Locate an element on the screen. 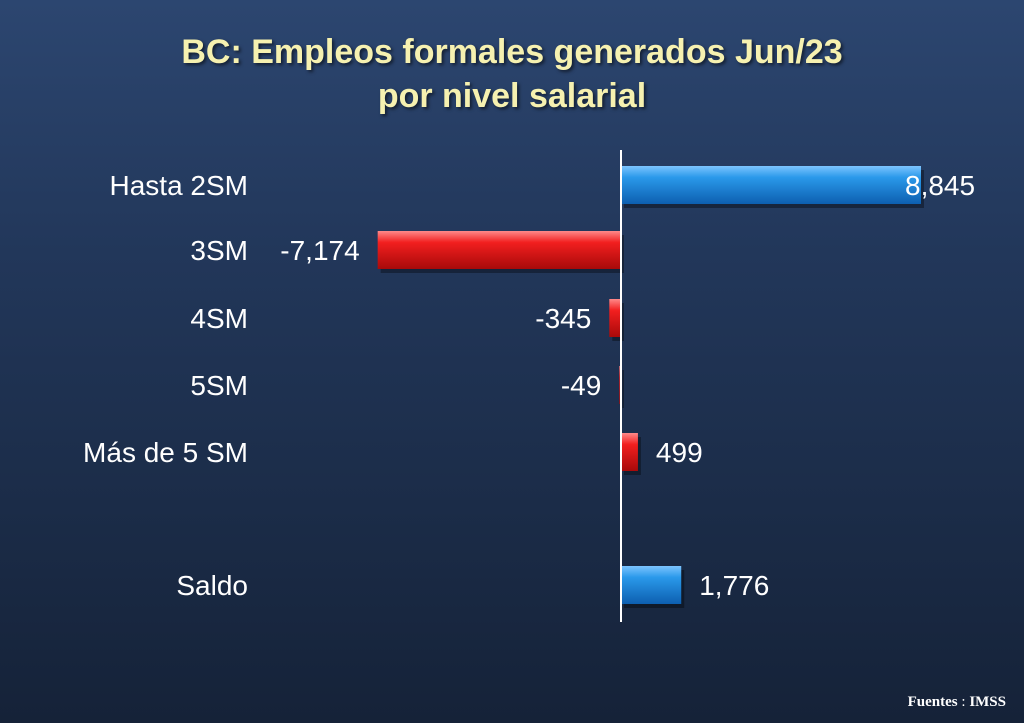 The image size is (1024, 723). value-label: 8,845 is located at coordinates (940, 185).